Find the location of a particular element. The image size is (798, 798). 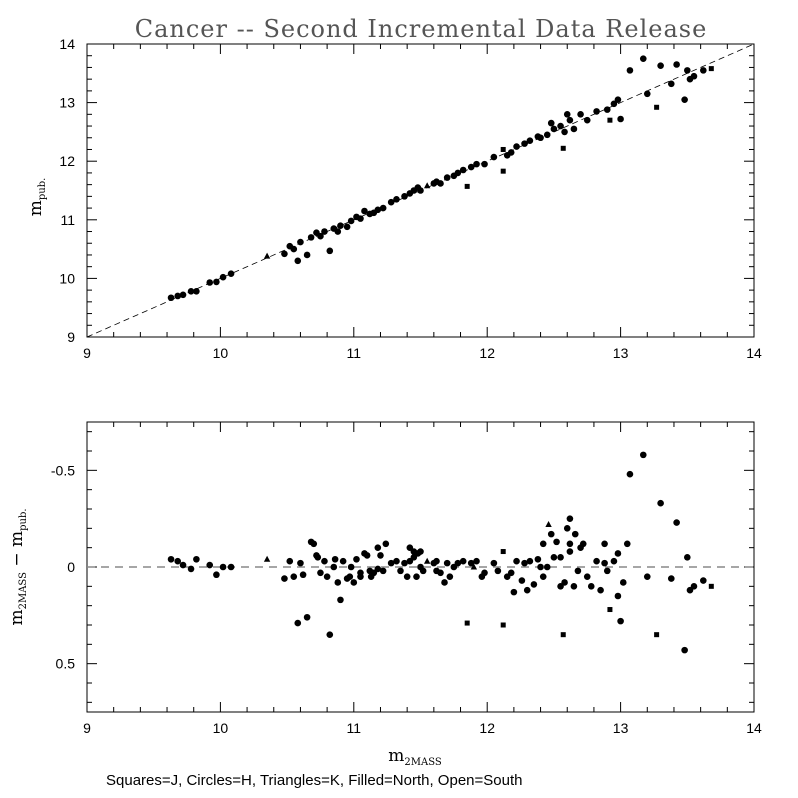

top-y-tick-label: 14 is located at coordinates (67, 44).